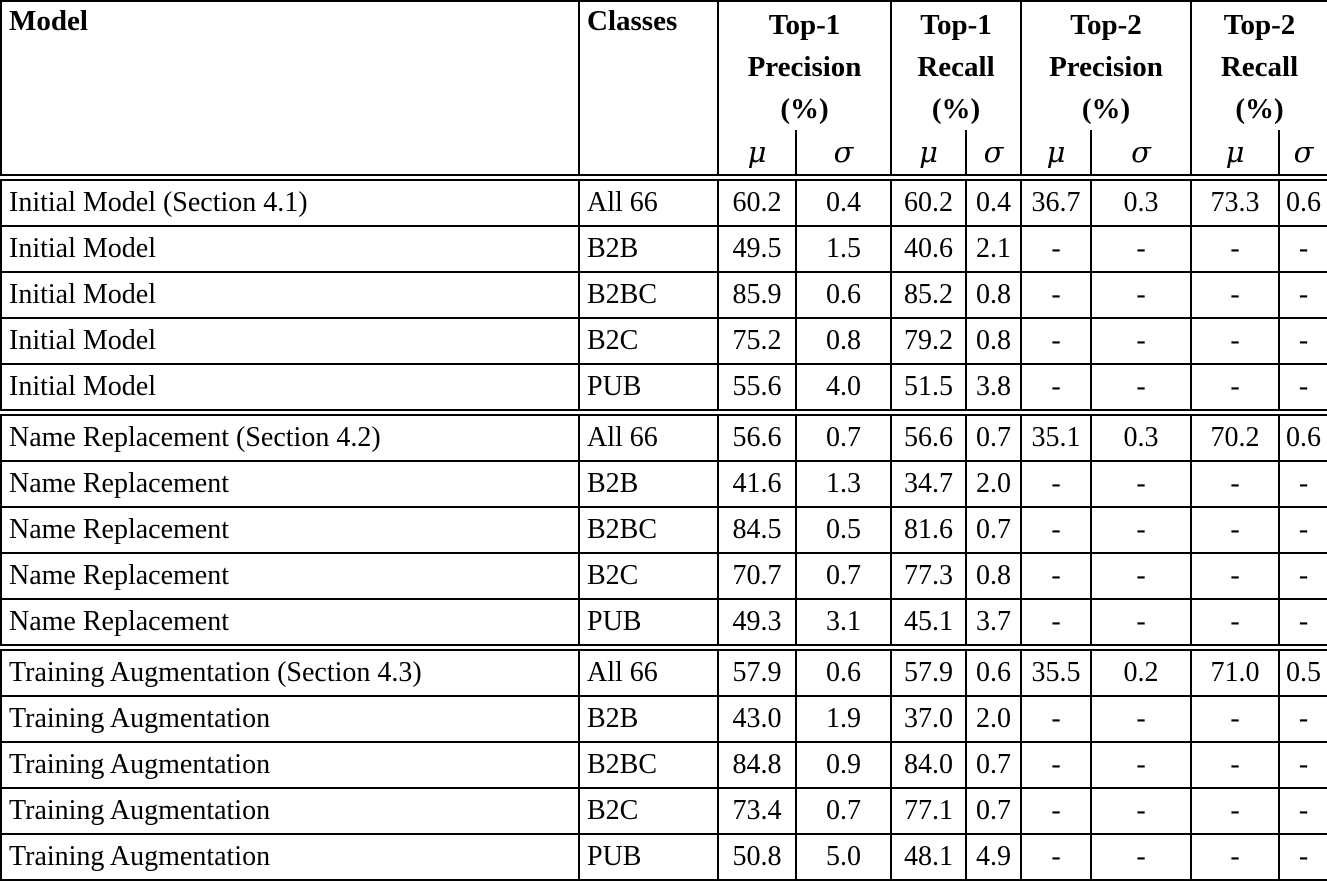 Image resolution: width=1327 pixels, height=881 pixels. What do you see at coordinates (843, 154) in the screenshot?
I see `stat-header-sigma-top1-precision: σ` at bounding box center [843, 154].